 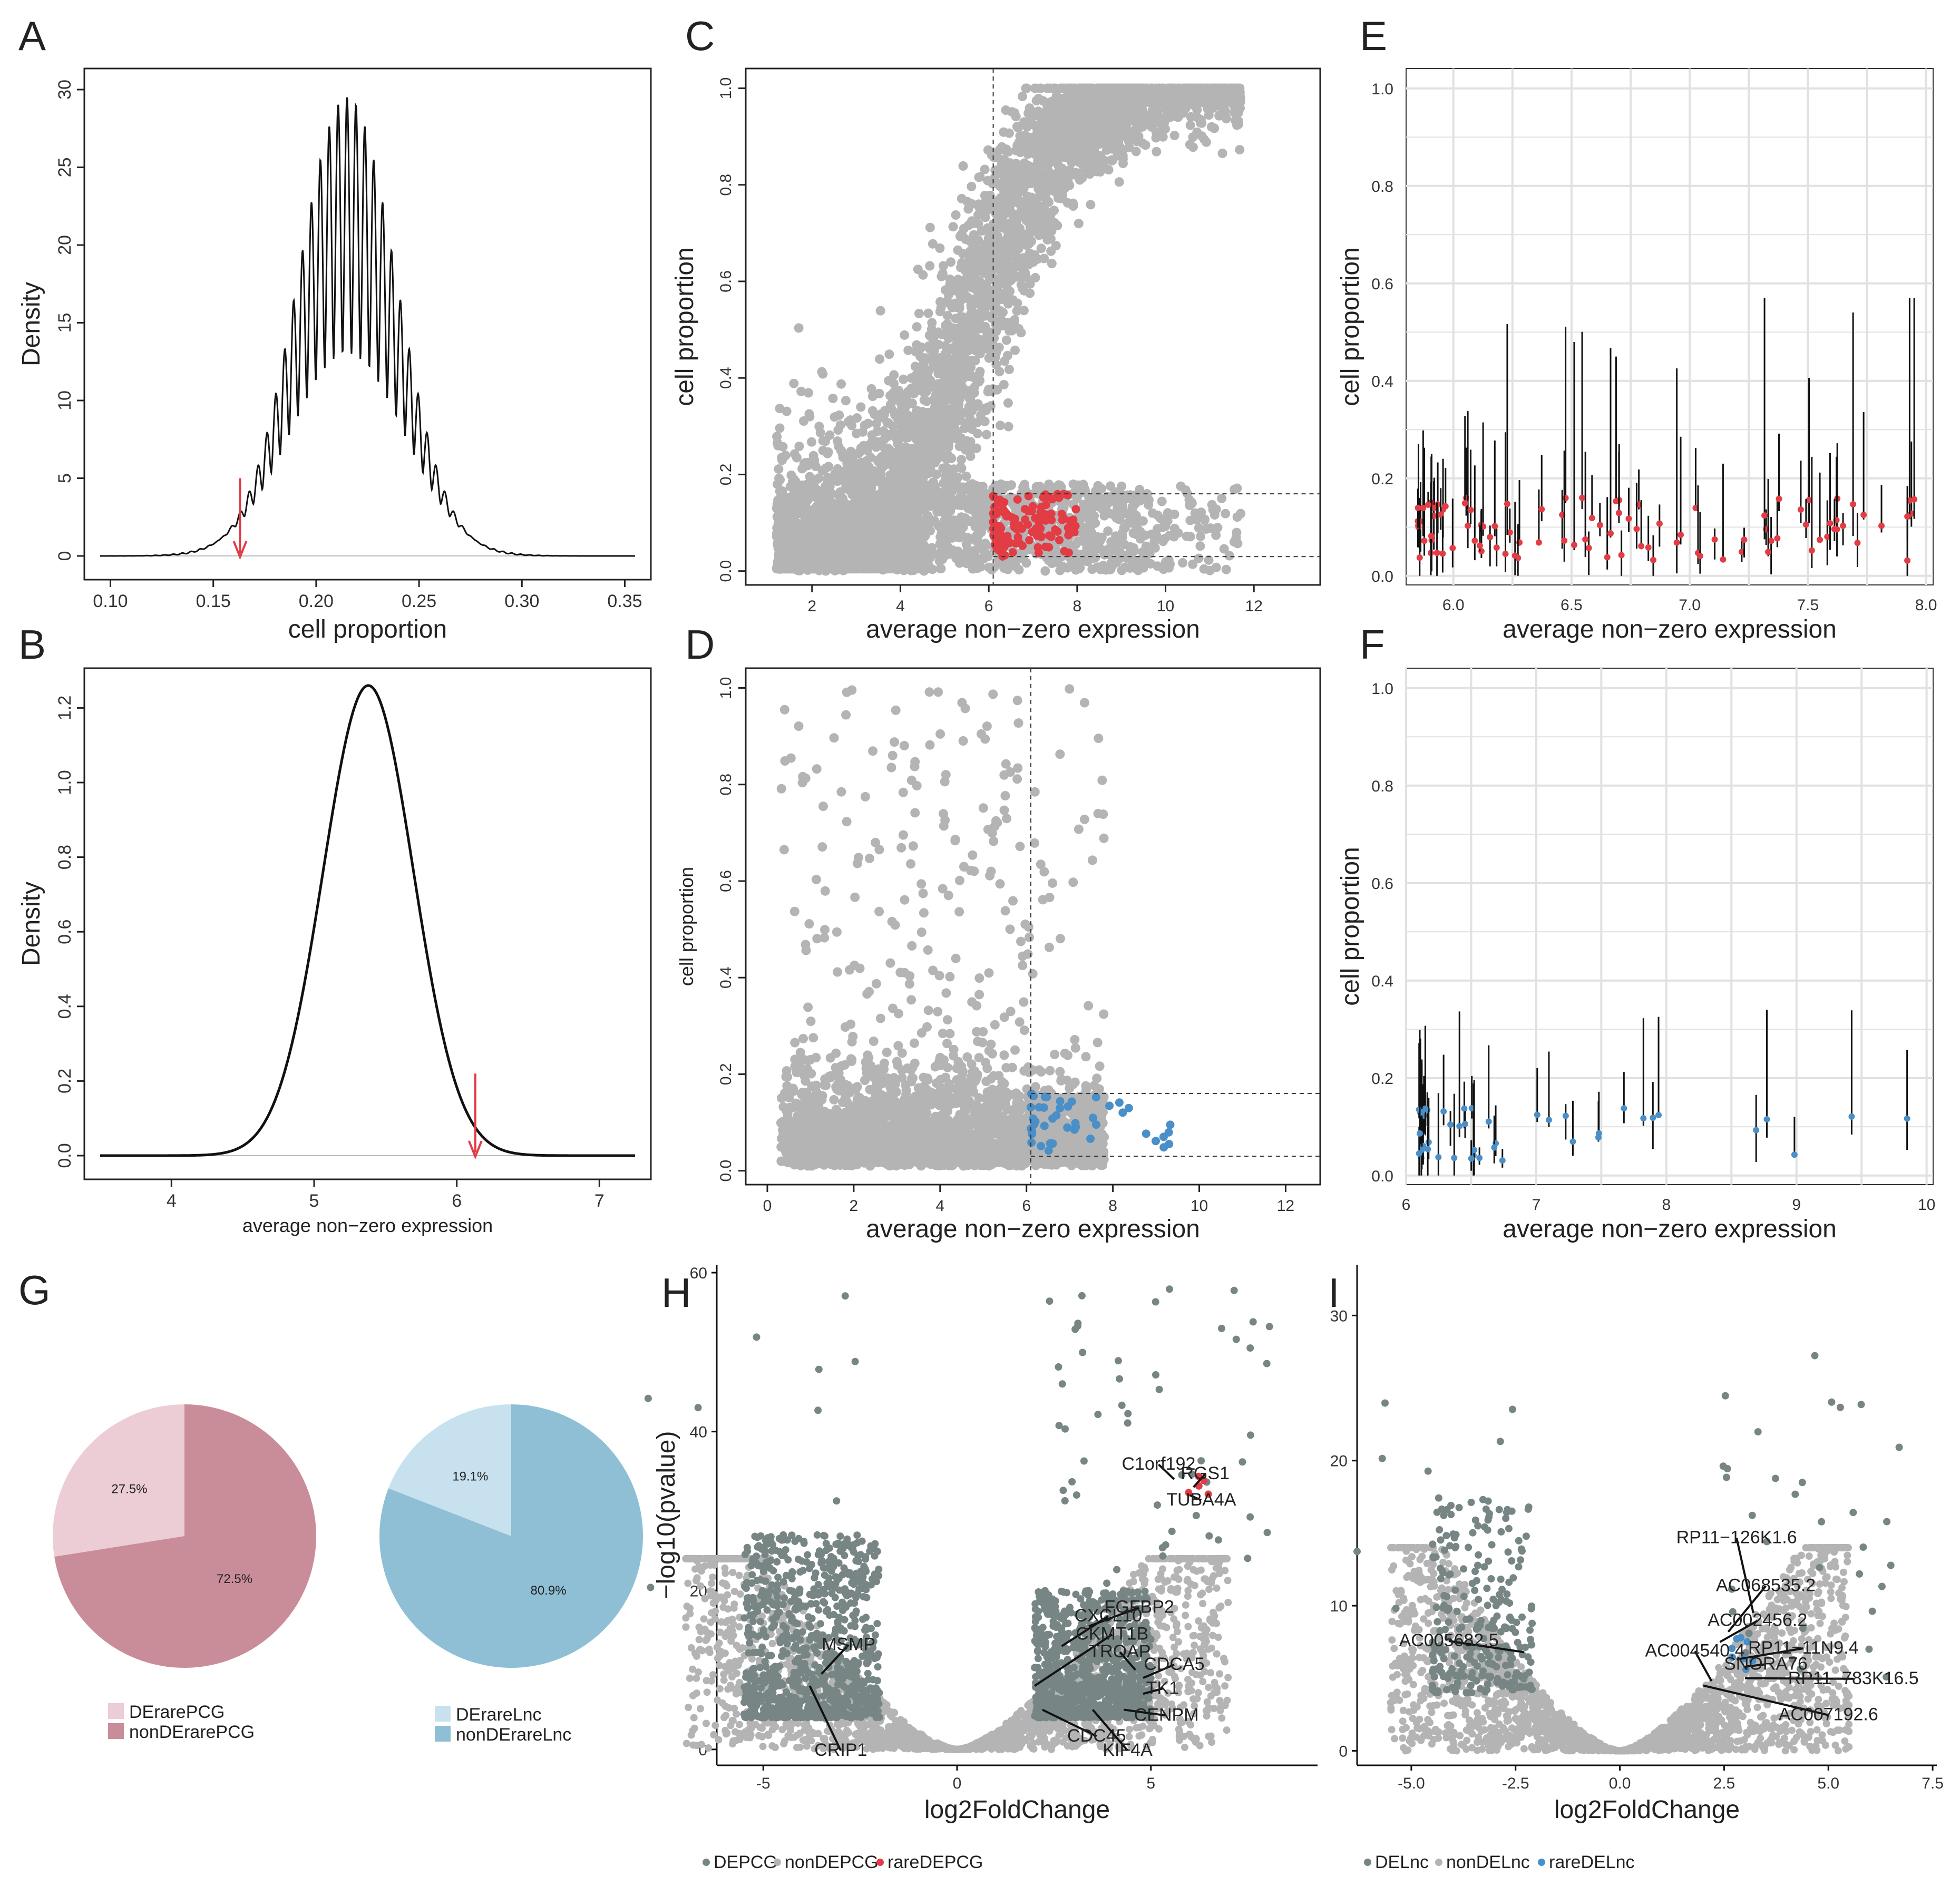 I want to click on x-tick-label: 0.35, so click(x=625, y=601).